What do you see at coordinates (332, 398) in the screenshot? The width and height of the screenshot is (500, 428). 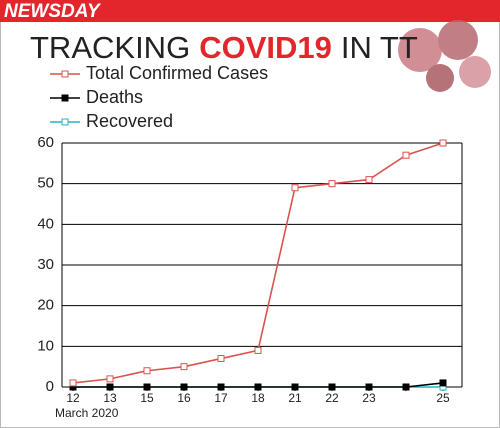 I see `x-tick-label: 22` at bounding box center [332, 398].